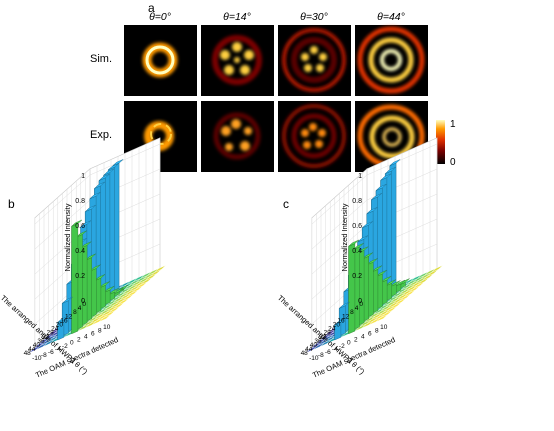  I want to click on colorbar: 1 0, so click(446, 143).